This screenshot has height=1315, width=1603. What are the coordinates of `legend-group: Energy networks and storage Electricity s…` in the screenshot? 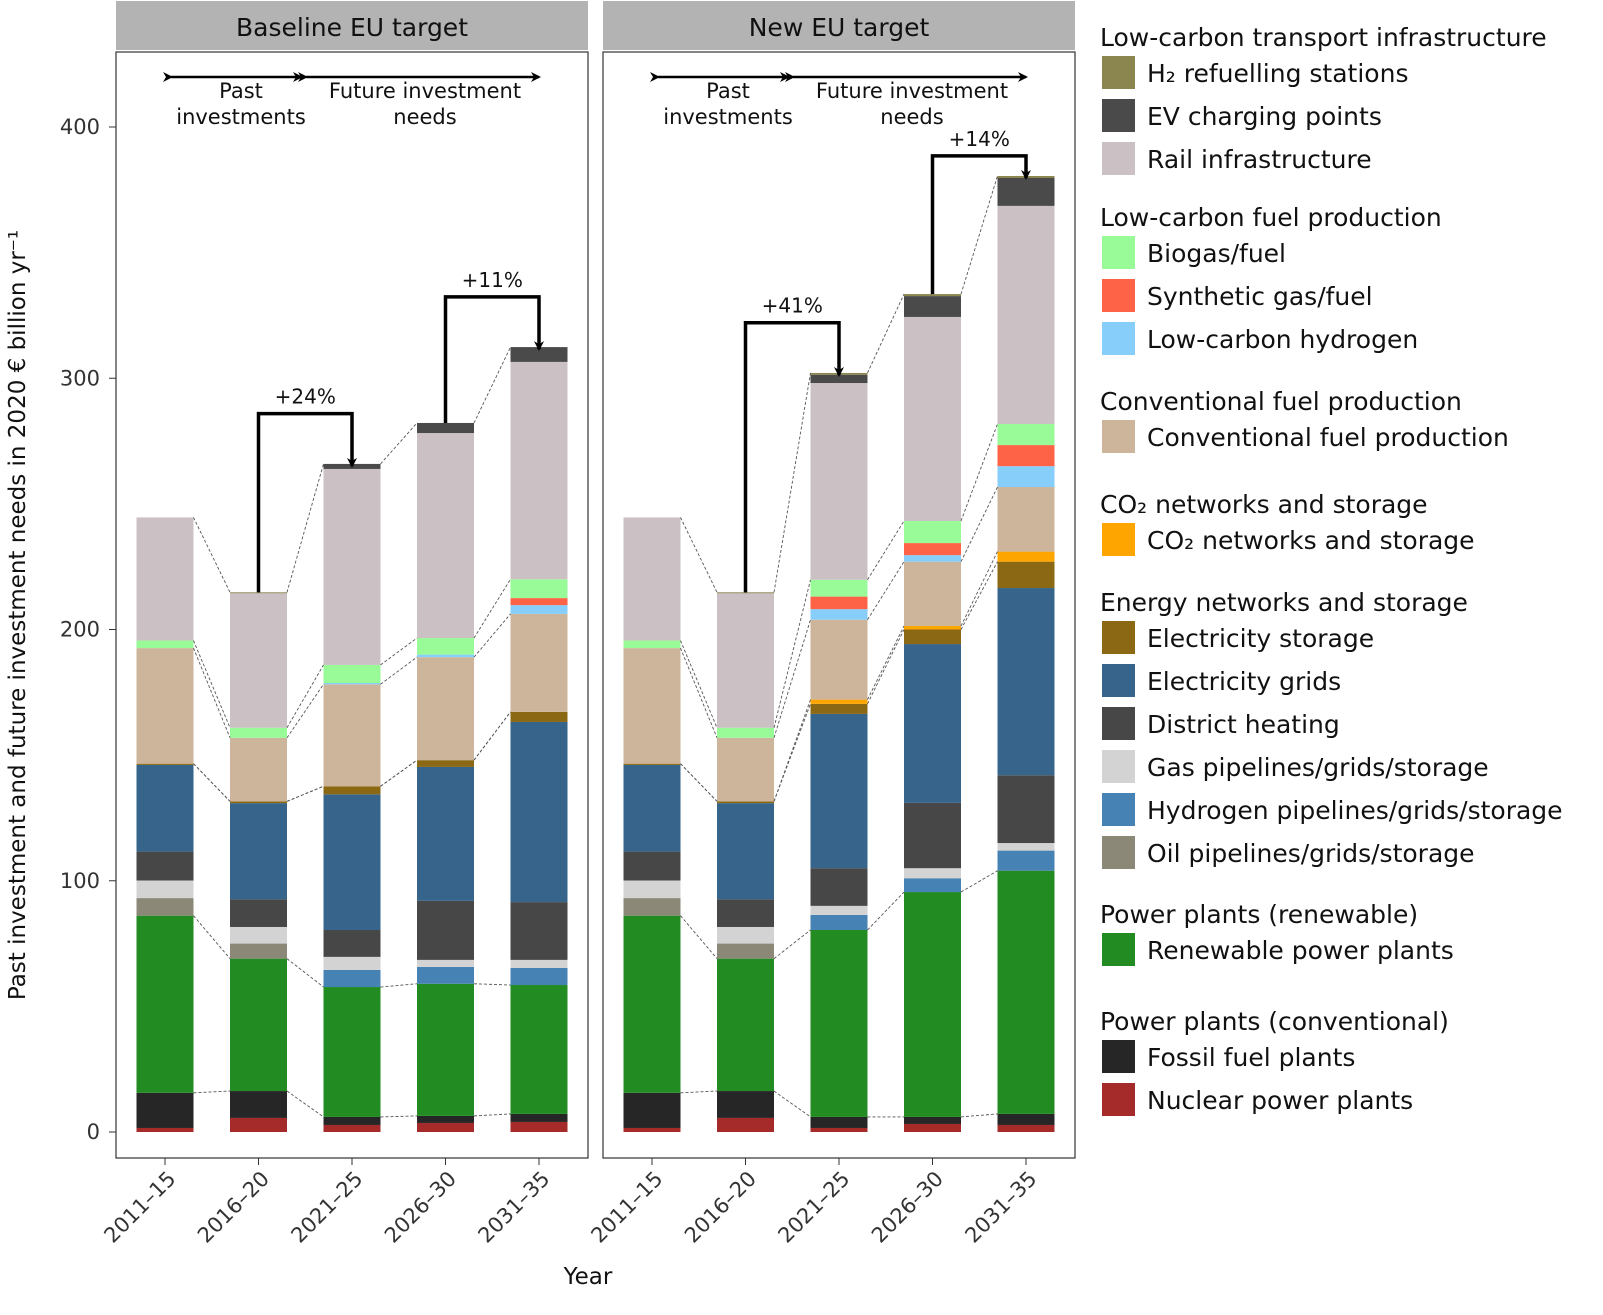 It's located at (1331, 728).